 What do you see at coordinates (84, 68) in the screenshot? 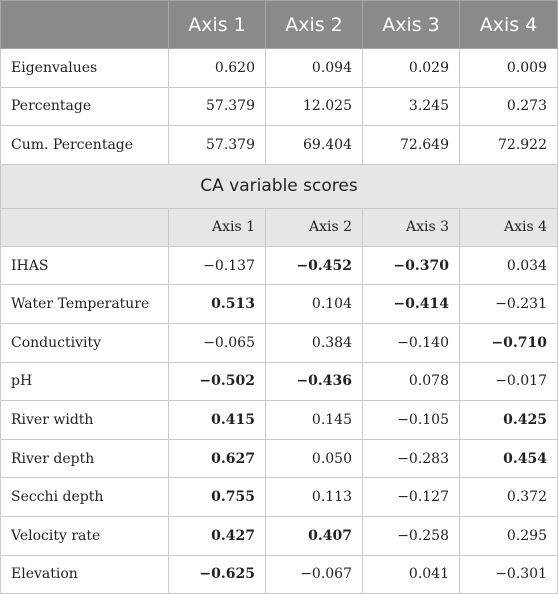
I see `row-label: Eigenvalues` at bounding box center [84, 68].